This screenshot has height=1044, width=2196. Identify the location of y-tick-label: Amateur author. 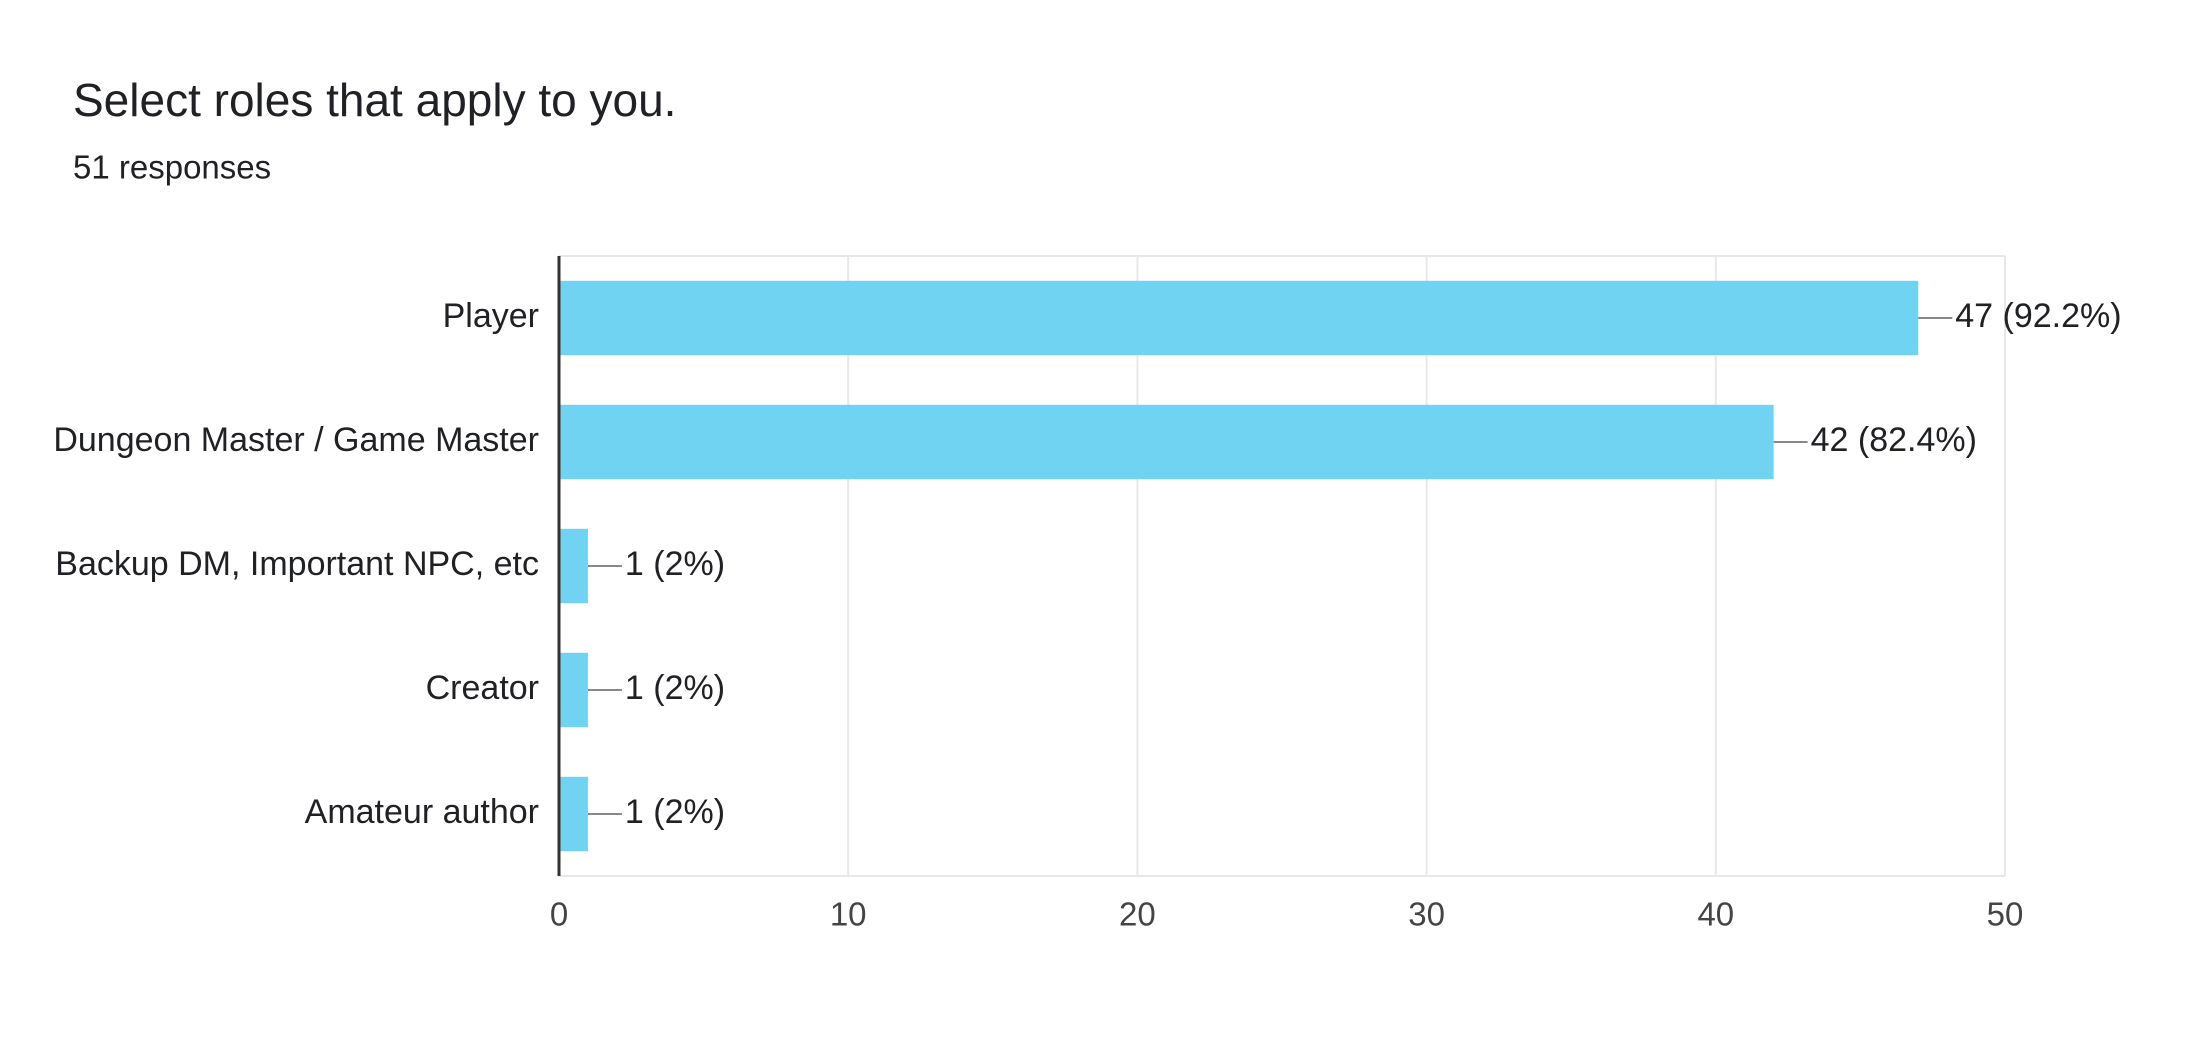
(422, 812).